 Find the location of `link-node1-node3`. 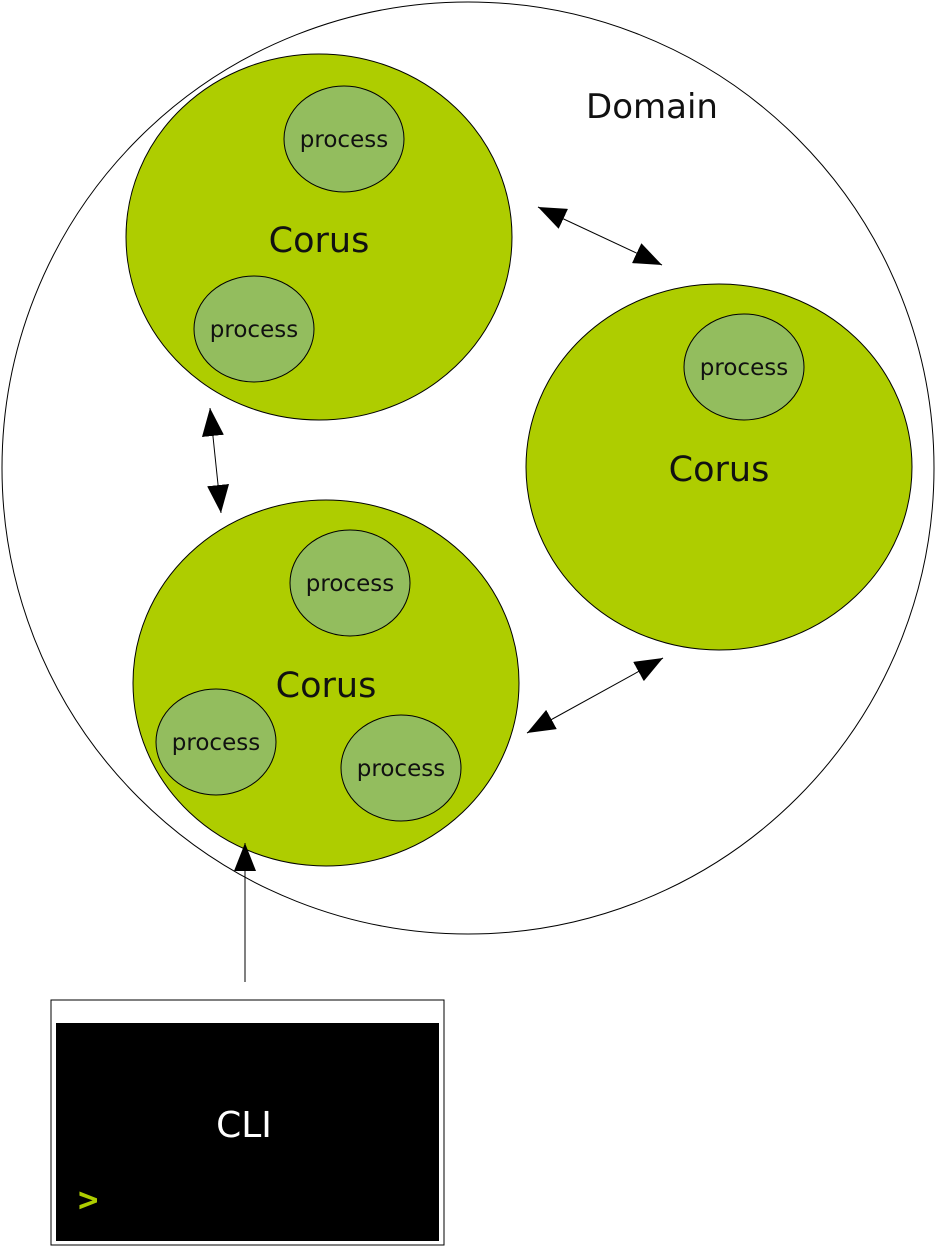

link-node1-node3 is located at coordinates (215, 460).